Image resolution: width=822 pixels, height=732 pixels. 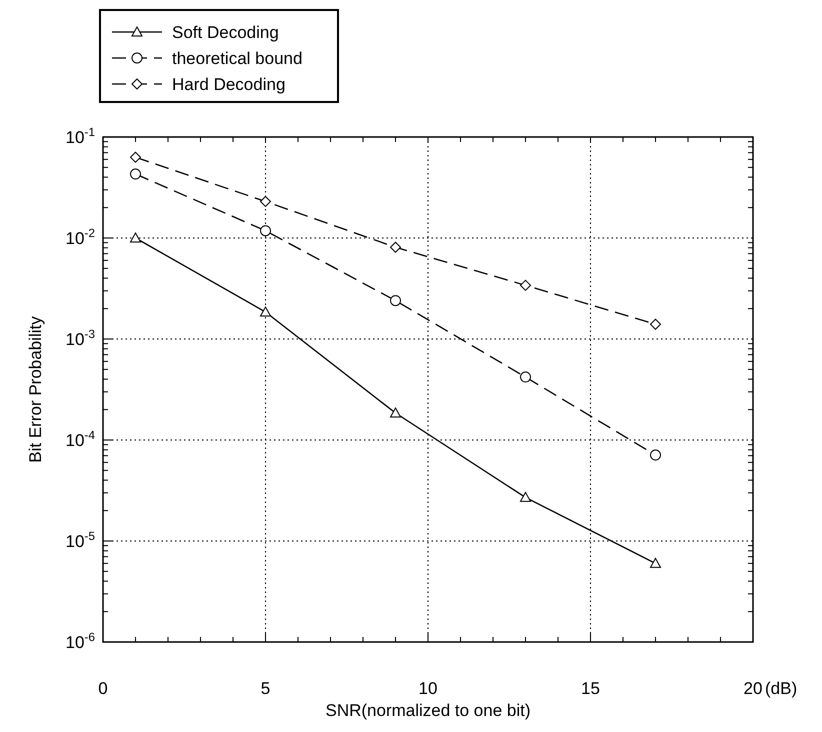 What do you see at coordinates (590, 688) in the screenshot?
I see `x-tick-label: 15` at bounding box center [590, 688].